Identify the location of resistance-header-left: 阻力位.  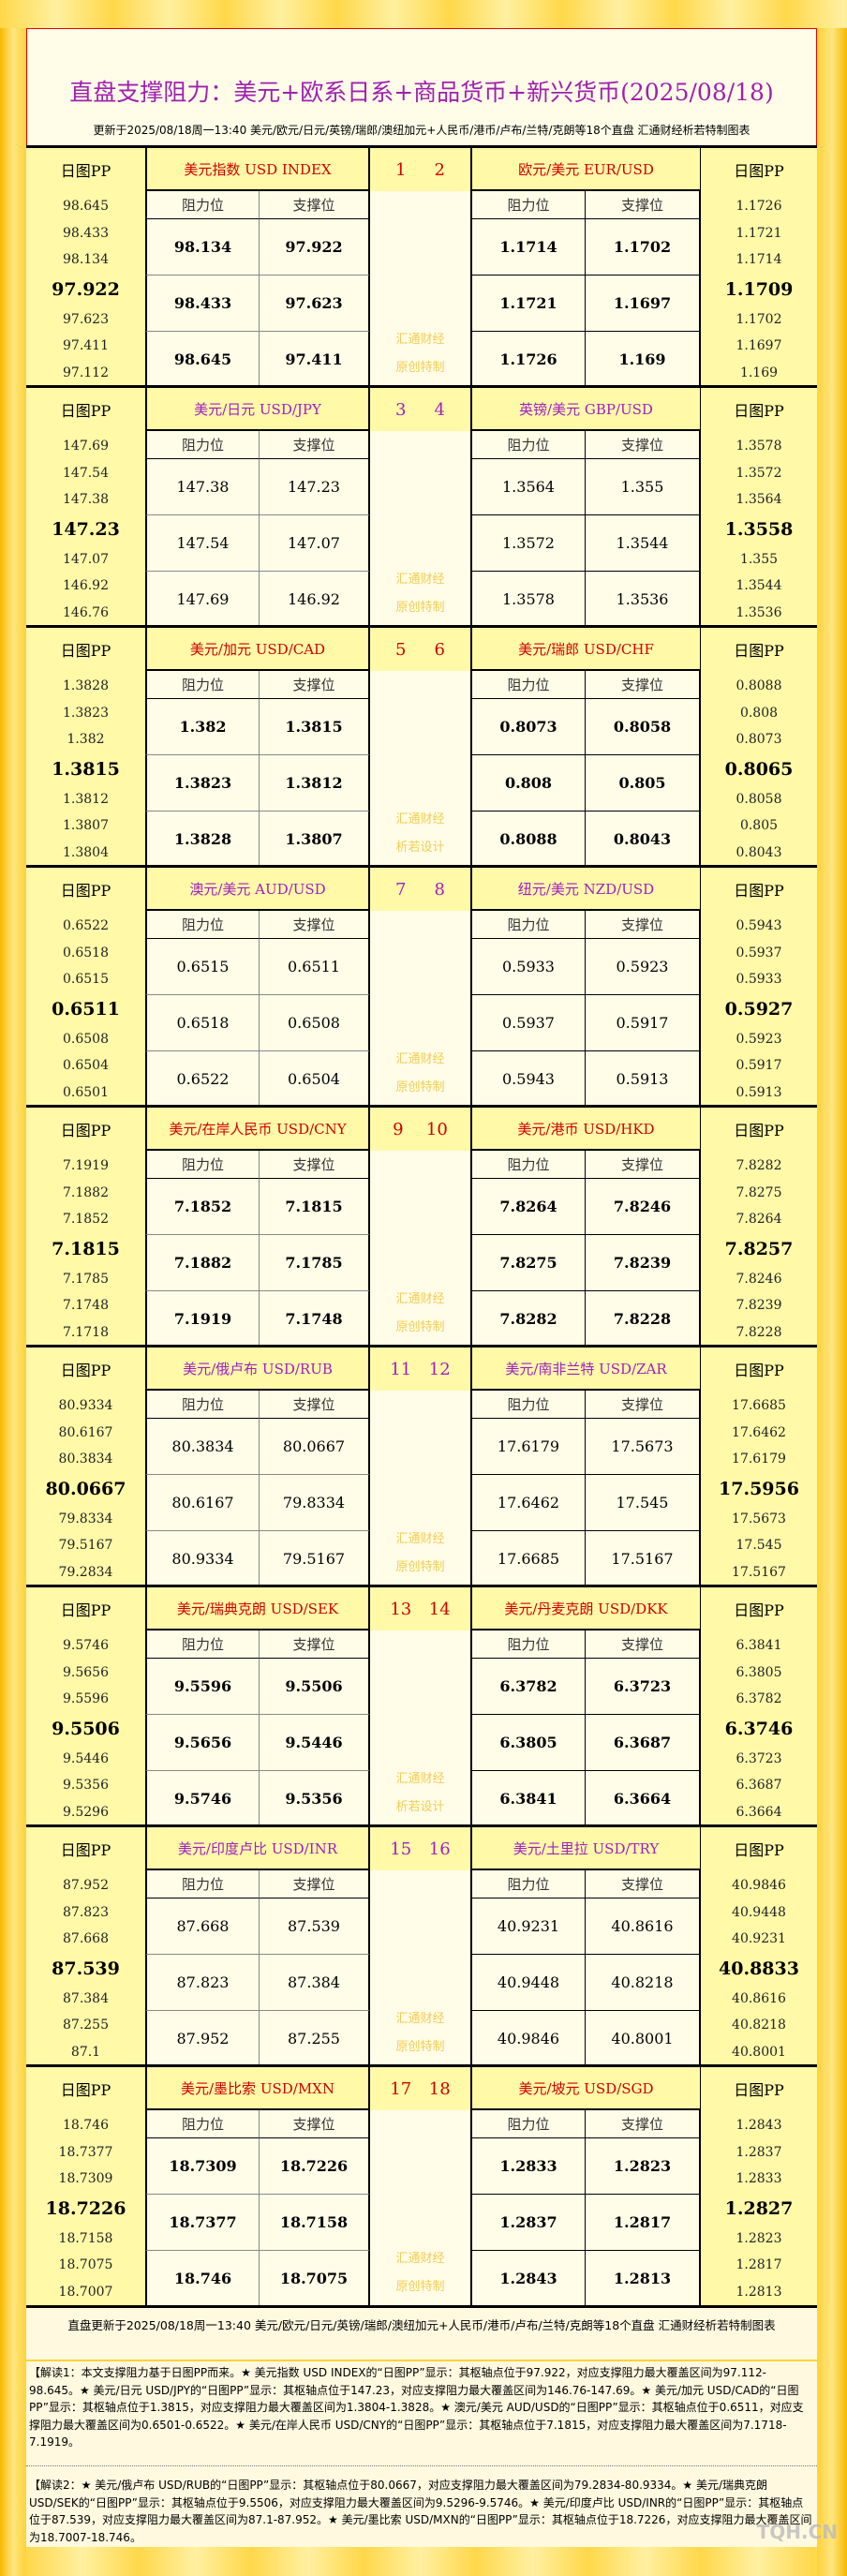
(202, 445).